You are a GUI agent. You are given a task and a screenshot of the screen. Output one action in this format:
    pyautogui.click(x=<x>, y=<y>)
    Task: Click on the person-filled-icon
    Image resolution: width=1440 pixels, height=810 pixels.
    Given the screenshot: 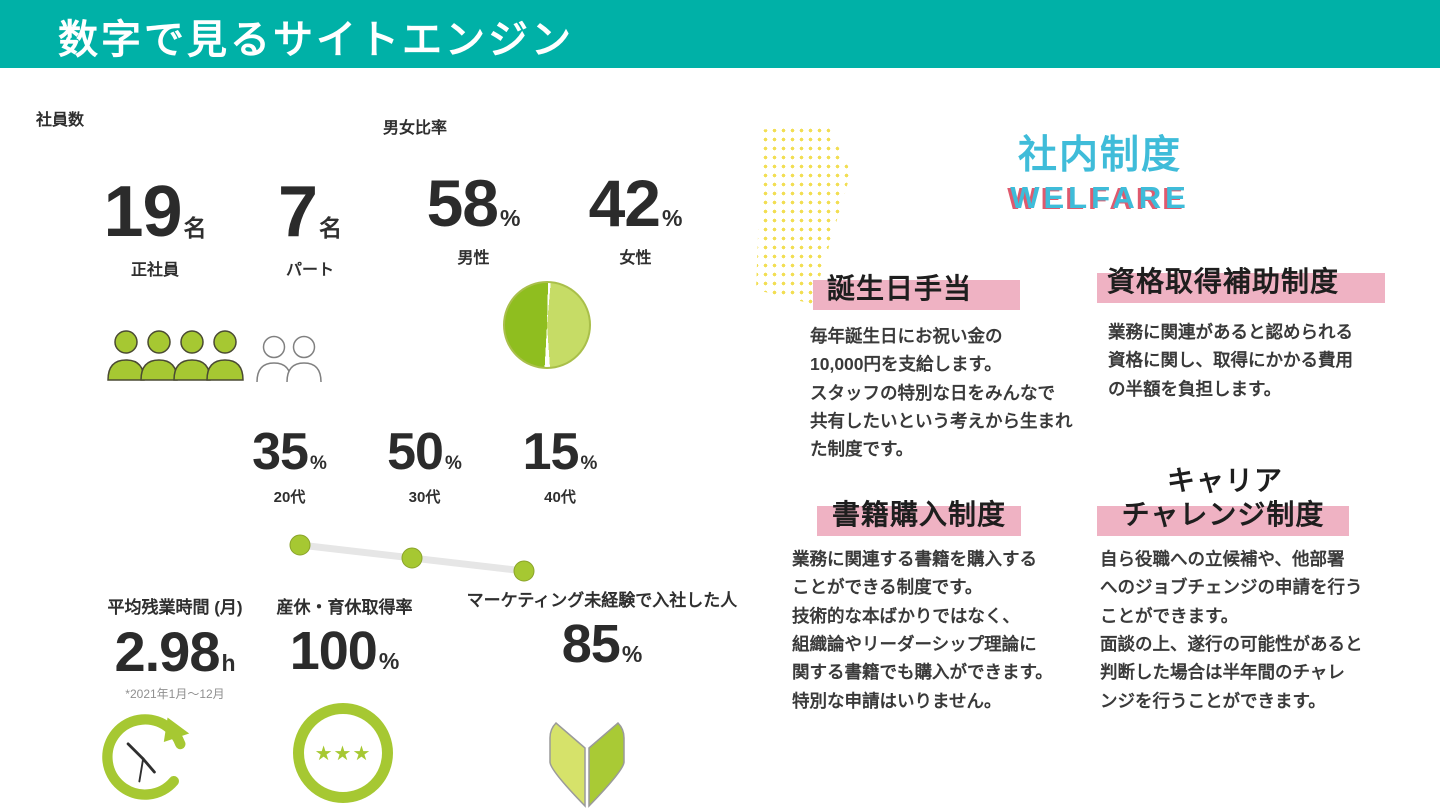 What is the action you would take?
    pyautogui.click(x=175, y=355)
    